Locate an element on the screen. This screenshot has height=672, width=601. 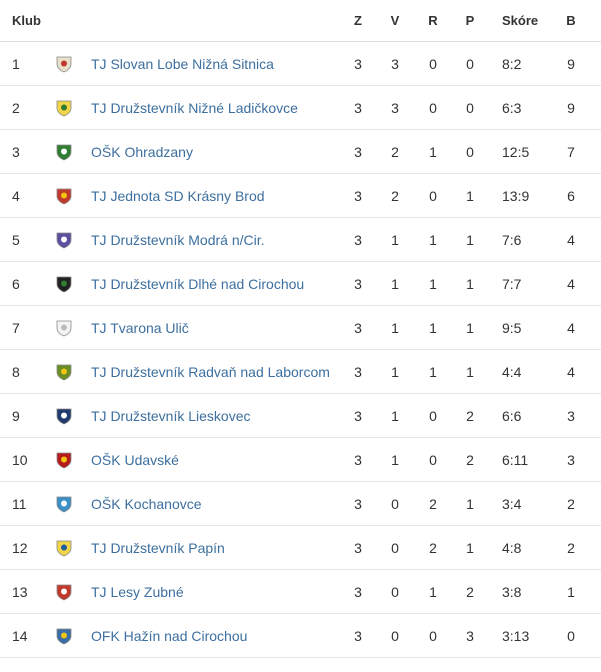
score: 7:7 is located at coordinates (512, 283).